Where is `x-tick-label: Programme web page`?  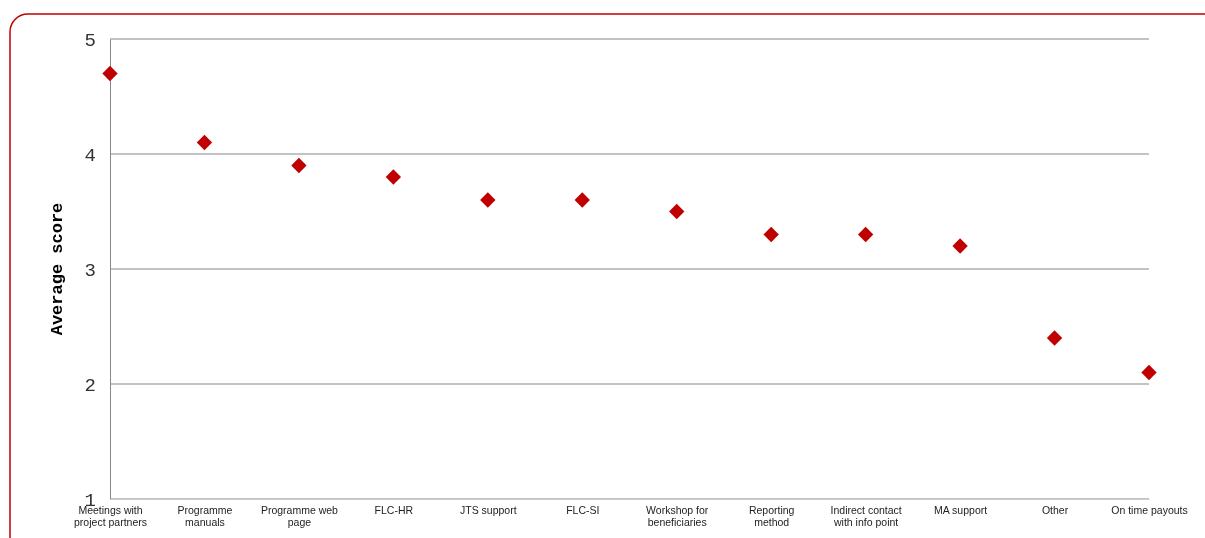
x-tick-label: Programme web page is located at coordinates (299, 516).